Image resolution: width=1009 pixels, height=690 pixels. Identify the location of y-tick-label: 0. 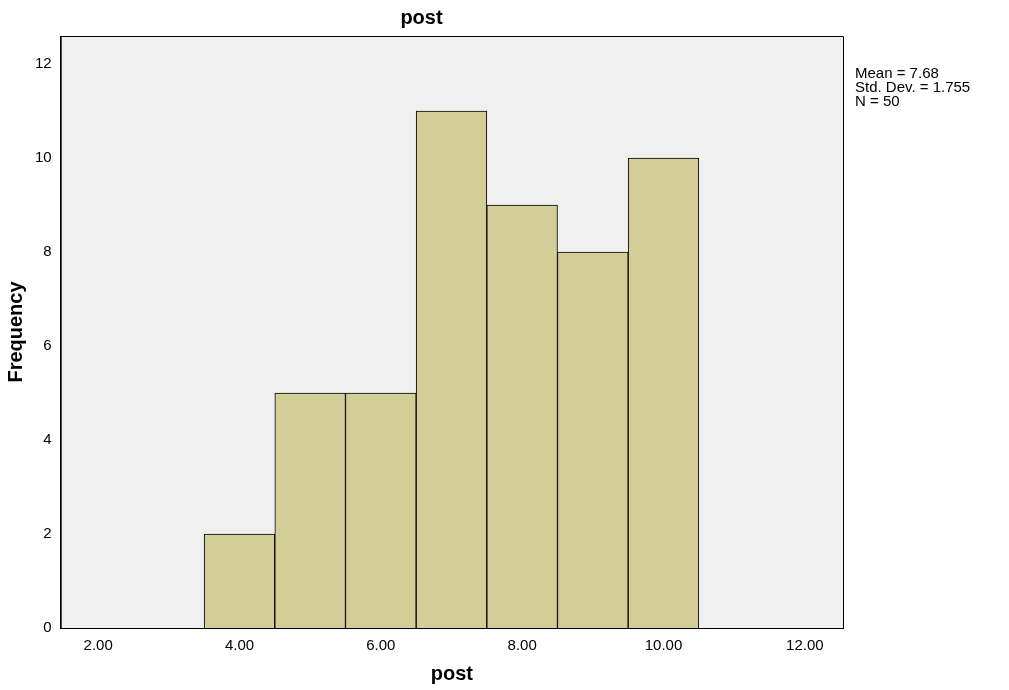
(47, 627).